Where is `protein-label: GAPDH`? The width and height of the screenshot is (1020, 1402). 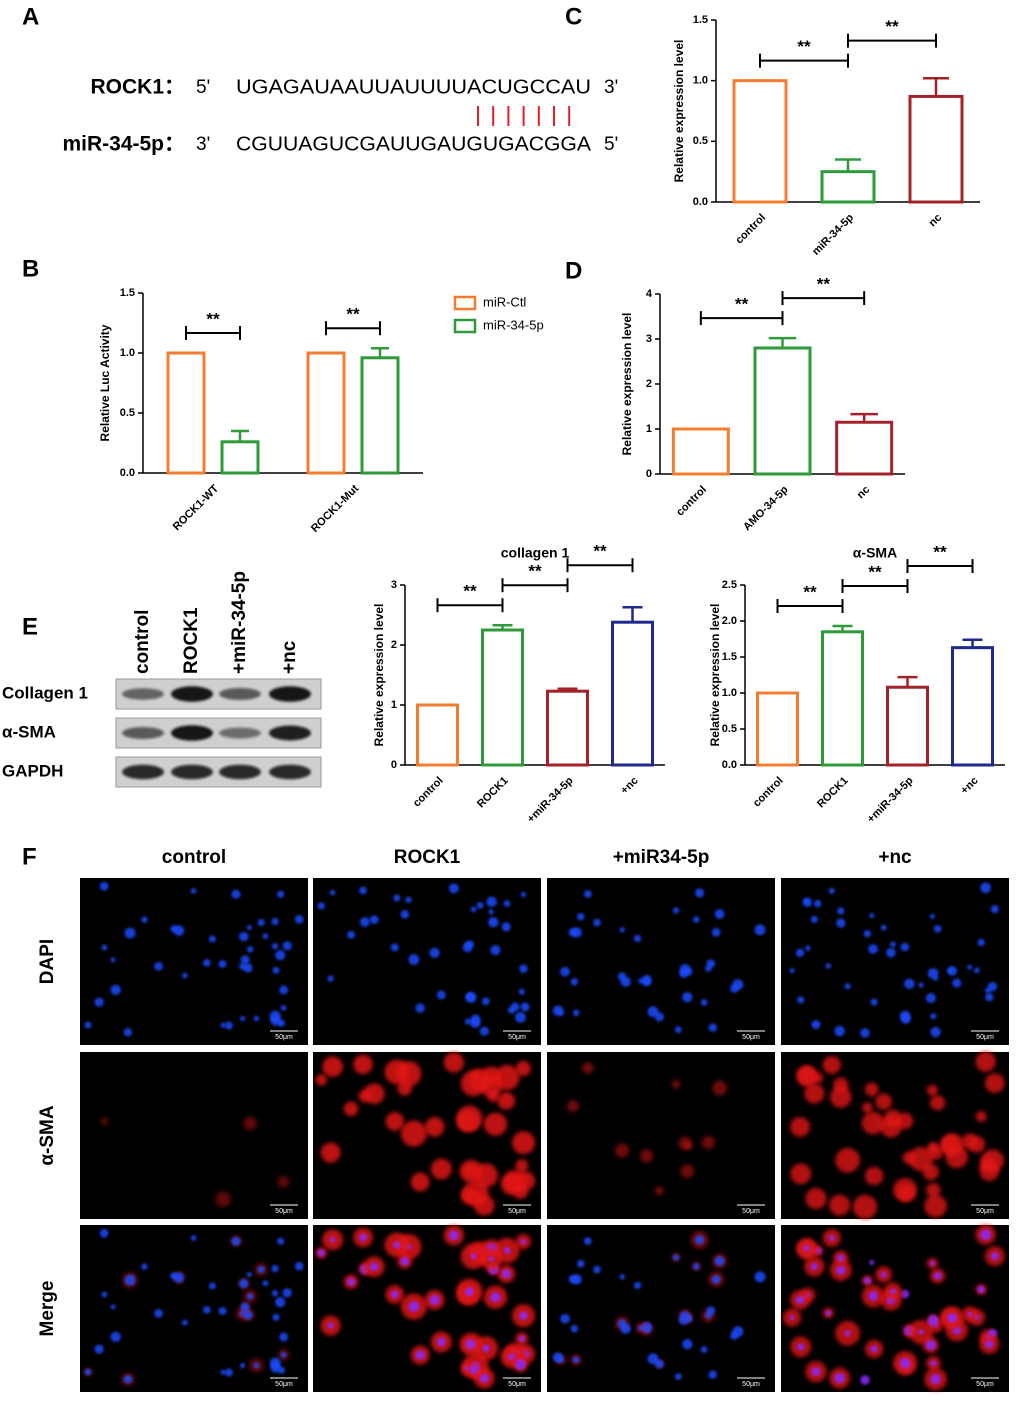 protein-label: GAPDH is located at coordinates (32, 770).